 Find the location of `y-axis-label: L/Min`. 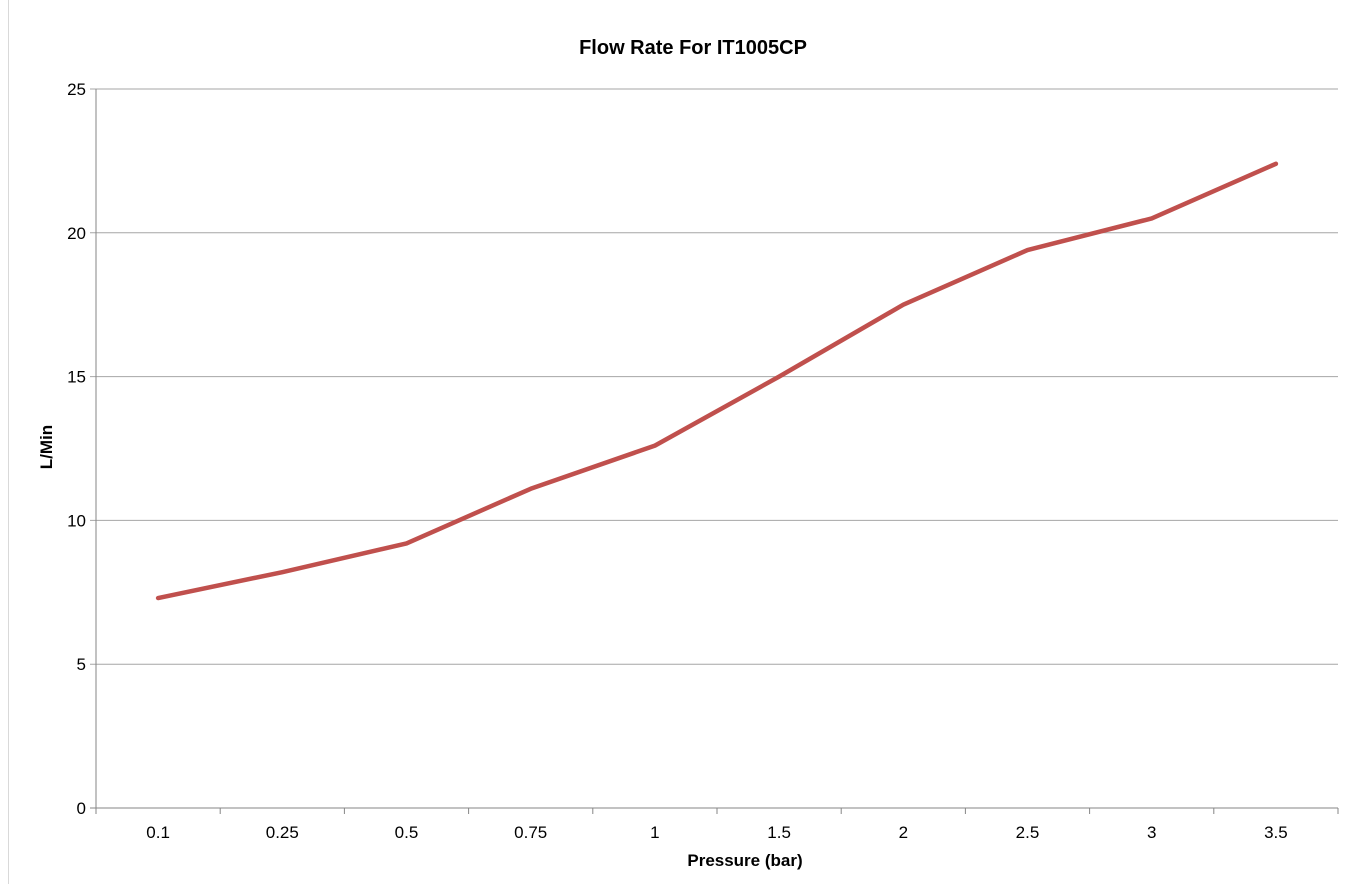

y-axis-label: L/Min is located at coordinates (46, 447).